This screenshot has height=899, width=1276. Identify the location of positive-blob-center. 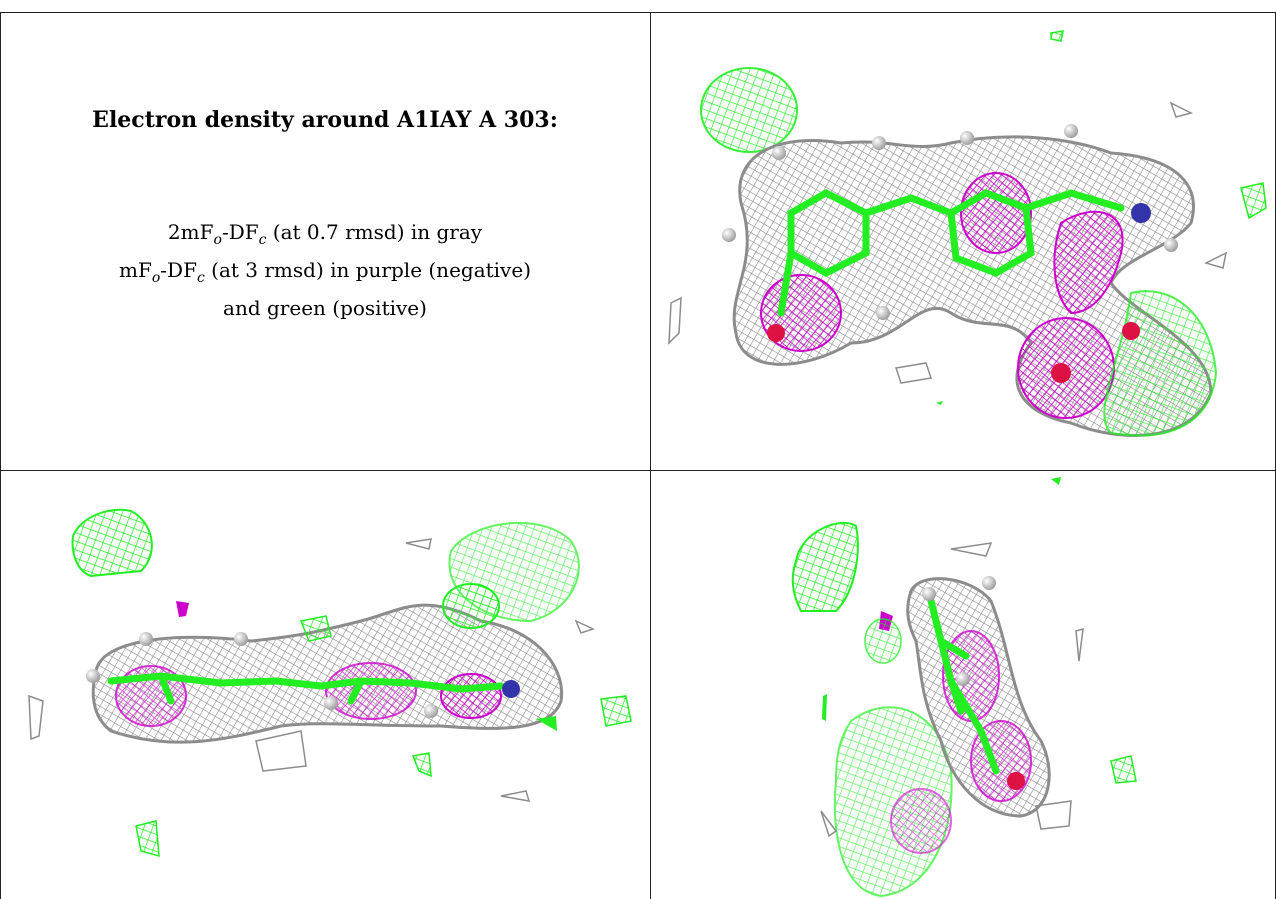
(399, 612).